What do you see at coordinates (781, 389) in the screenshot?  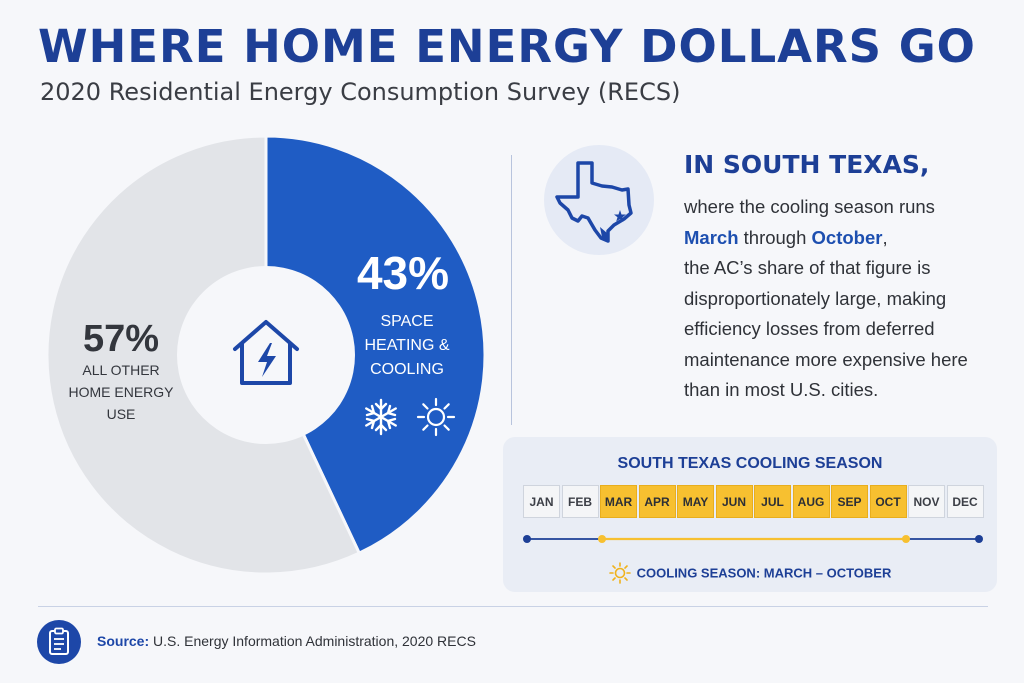 I see `texas-line: than in most U.S. cities.` at bounding box center [781, 389].